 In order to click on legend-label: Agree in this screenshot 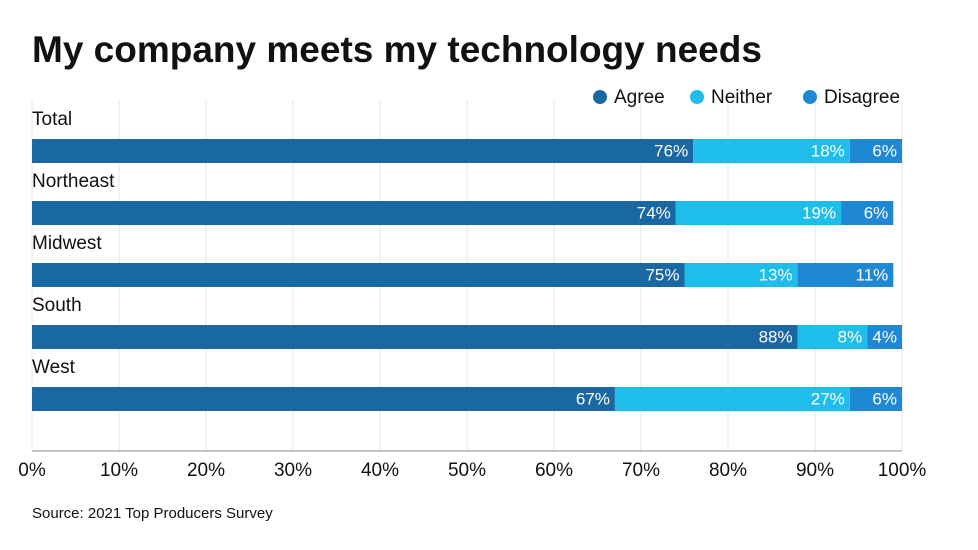, I will do `click(639, 97)`.